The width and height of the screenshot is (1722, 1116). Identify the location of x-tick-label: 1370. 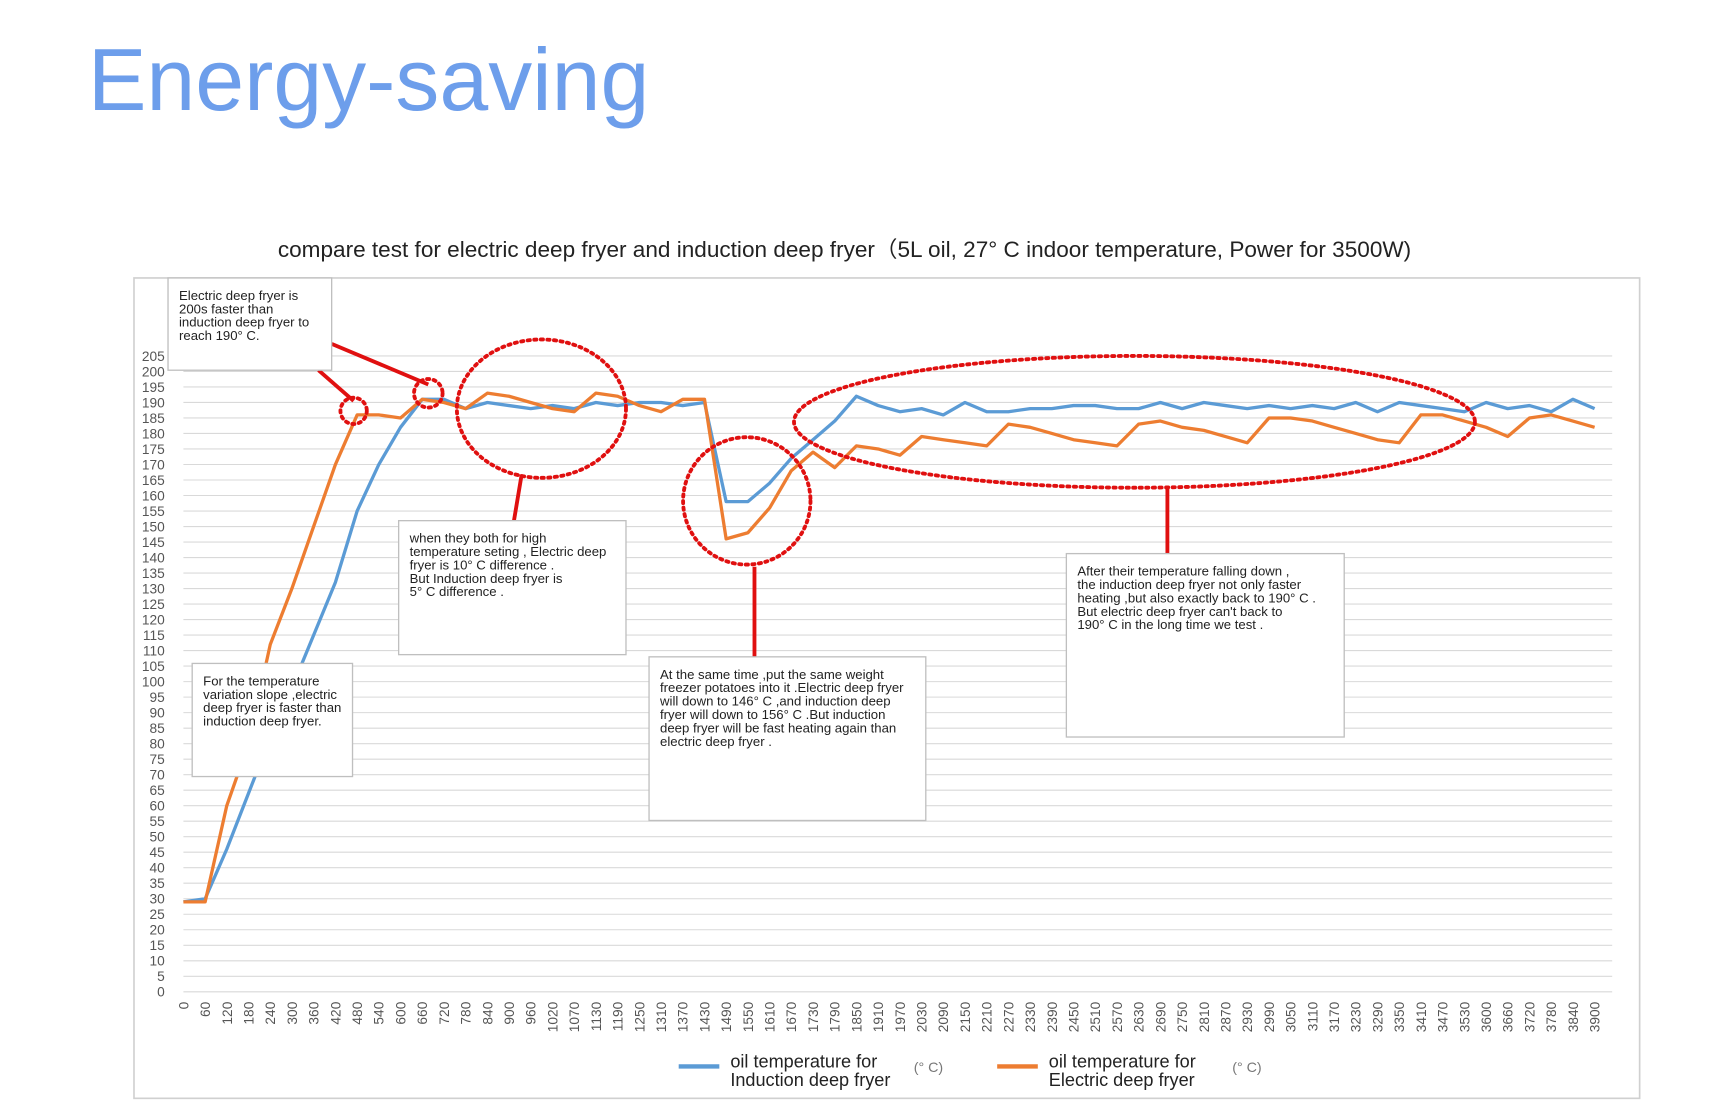
(683, 1016).